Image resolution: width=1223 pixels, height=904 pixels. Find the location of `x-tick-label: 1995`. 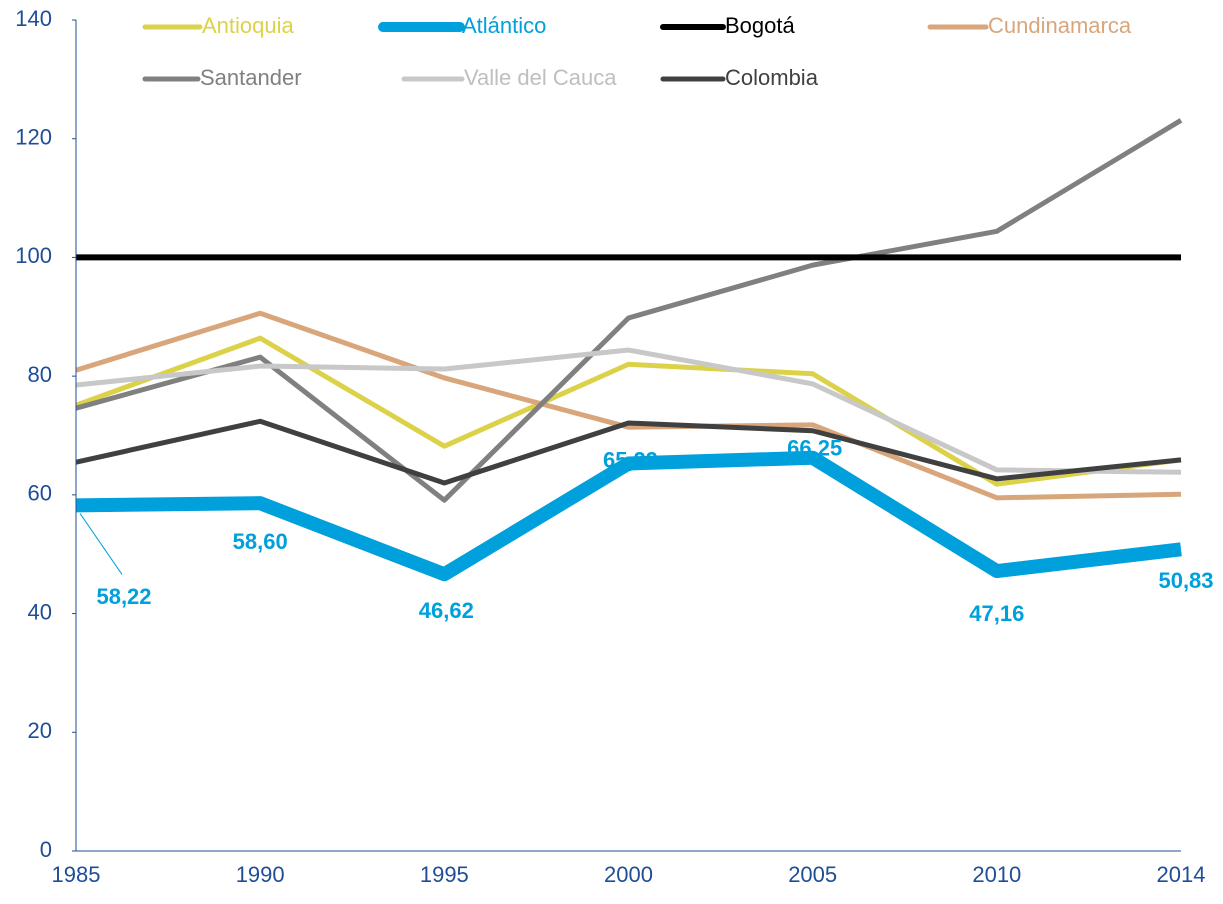

x-tick-label: 1995 is located at coordinates (444, 874).